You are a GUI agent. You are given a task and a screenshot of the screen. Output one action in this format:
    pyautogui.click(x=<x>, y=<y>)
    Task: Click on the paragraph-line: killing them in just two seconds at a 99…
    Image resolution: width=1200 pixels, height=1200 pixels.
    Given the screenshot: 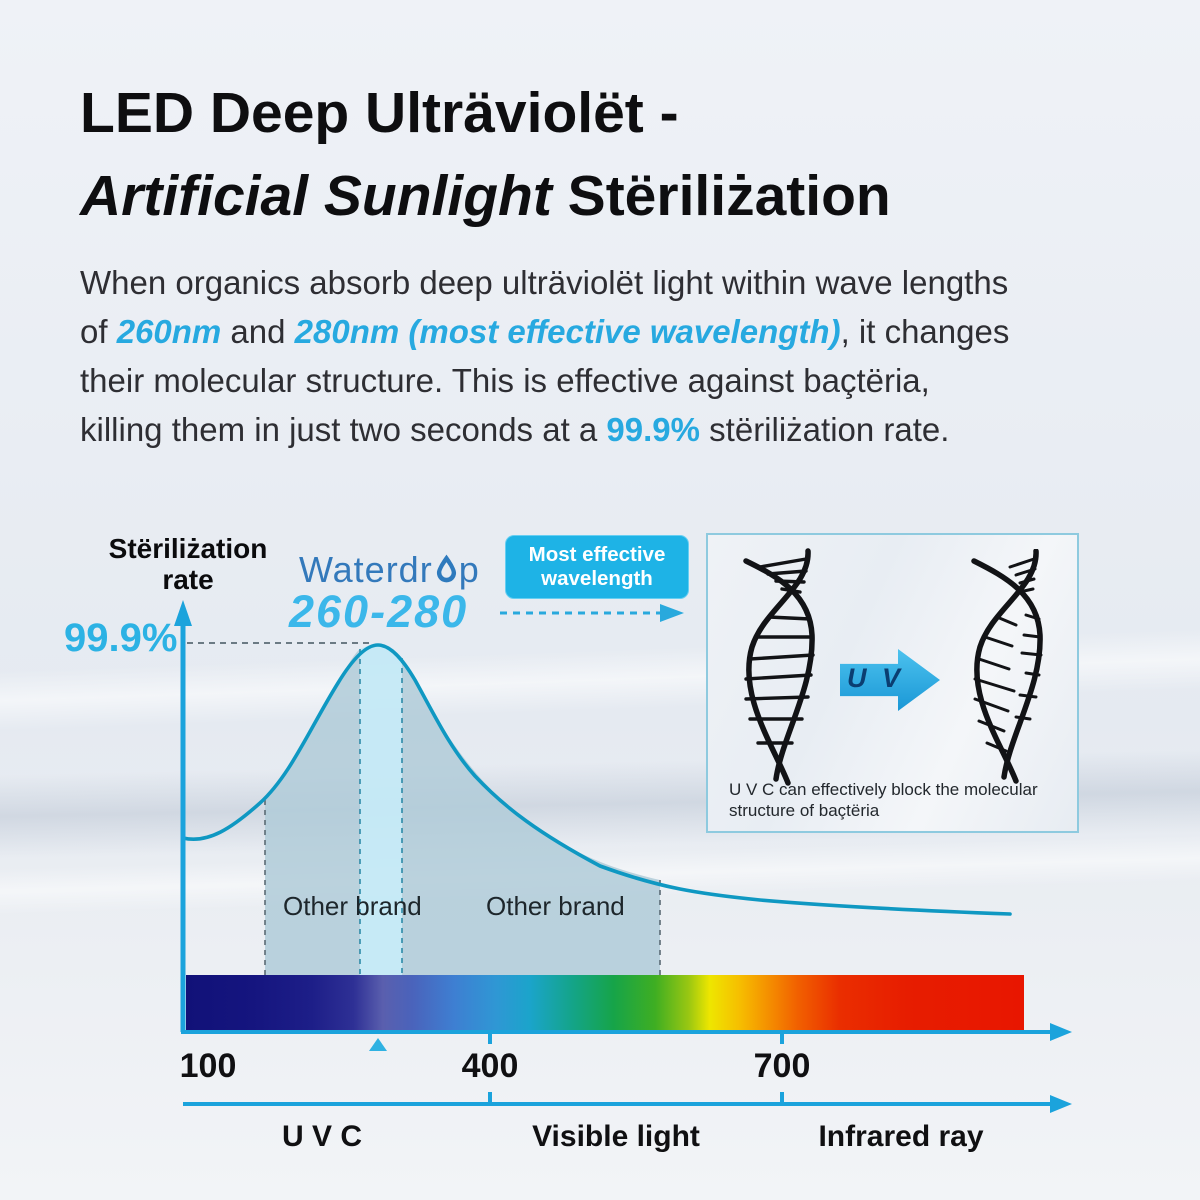 What is the action you would take?
    pyautogui.click(x=515, y=429)
    